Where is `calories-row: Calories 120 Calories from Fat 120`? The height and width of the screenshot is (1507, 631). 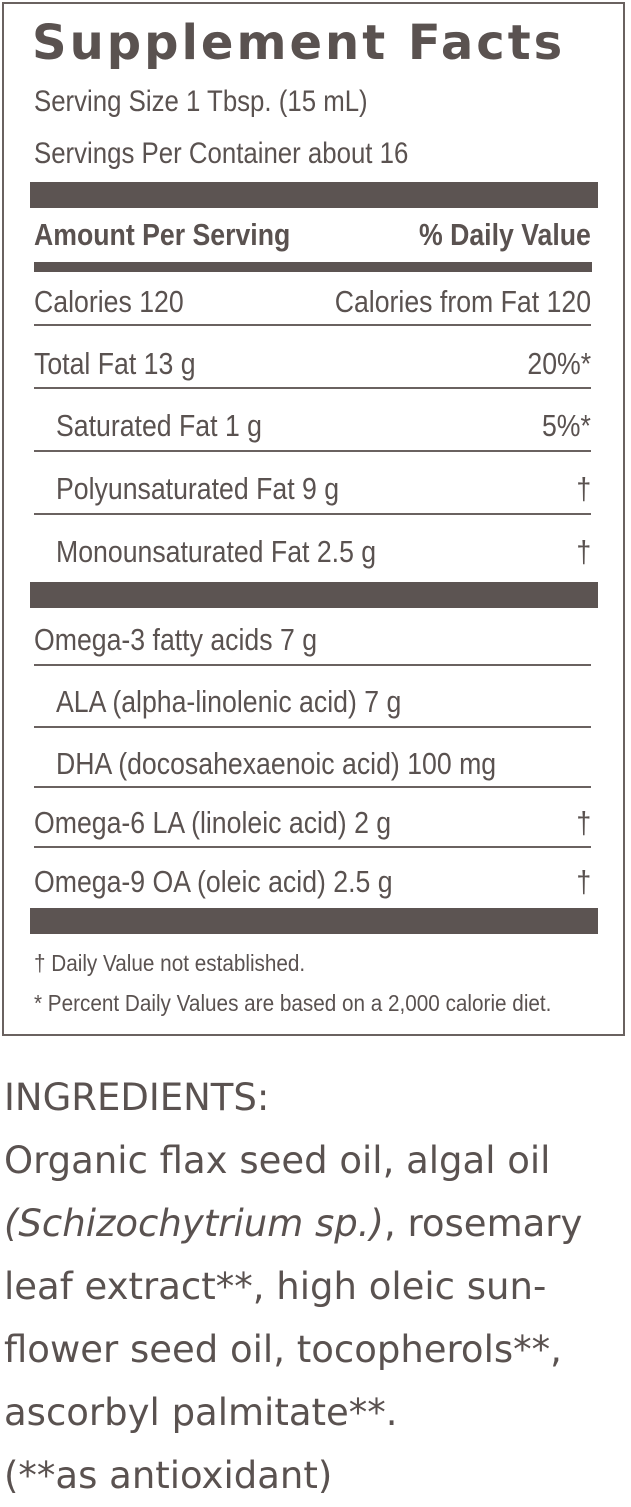
calories-row: Calories 120 Calories from Fat 120 is located at coordinates (312, 302).